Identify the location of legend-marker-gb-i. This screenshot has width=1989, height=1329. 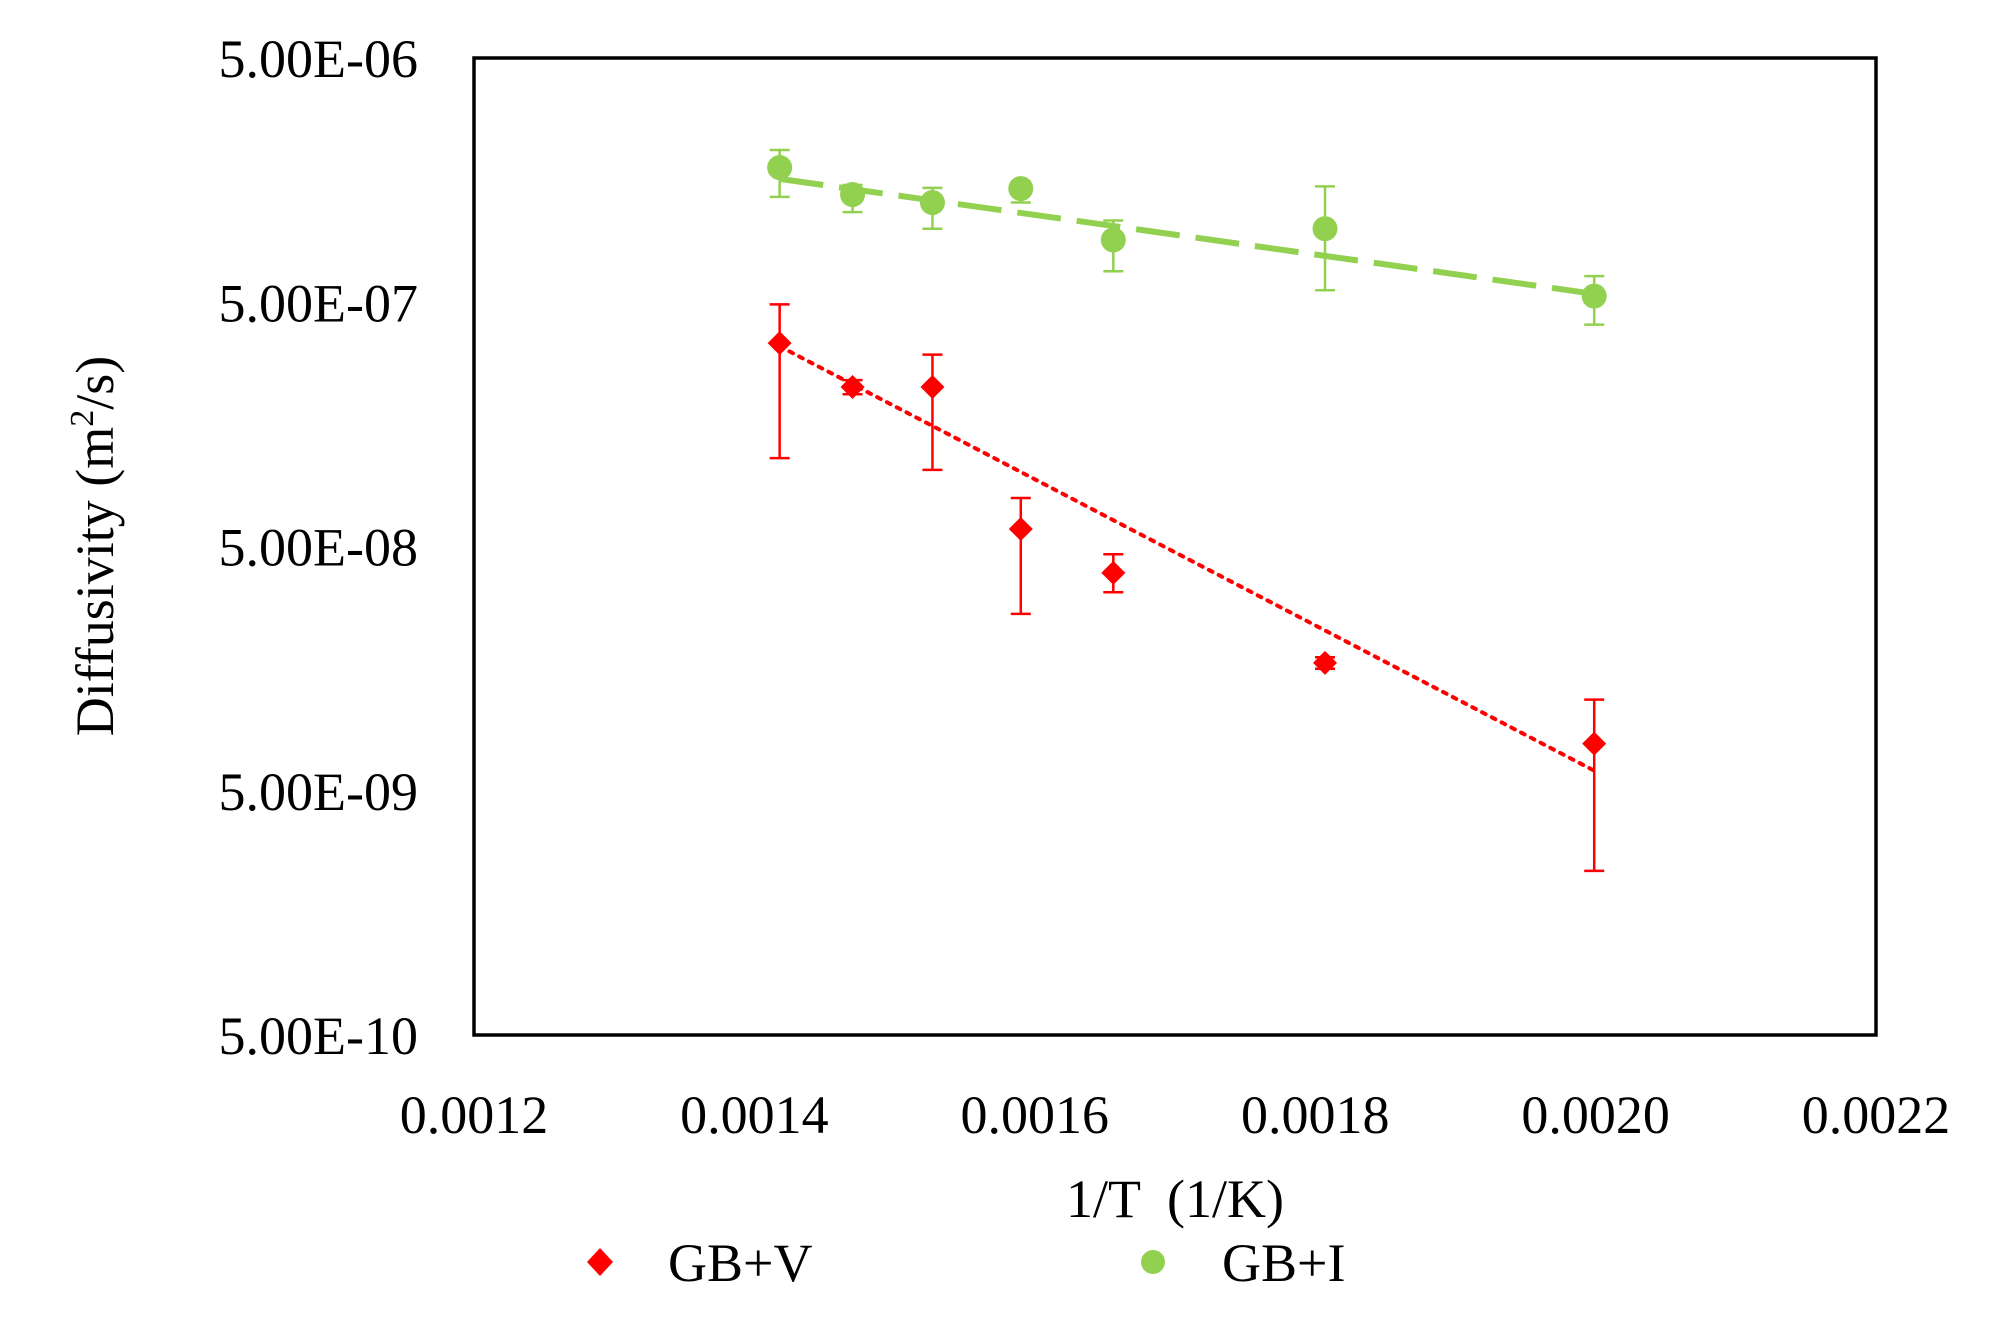
(1153, 1262).